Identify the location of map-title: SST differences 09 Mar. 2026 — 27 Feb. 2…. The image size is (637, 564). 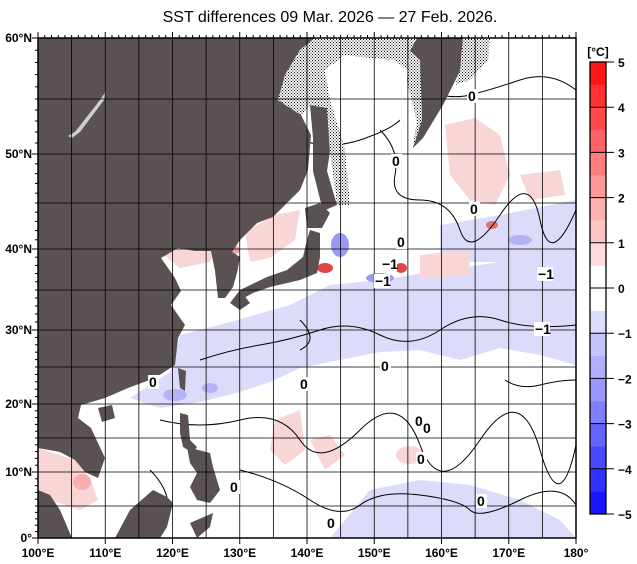
(330, 17).